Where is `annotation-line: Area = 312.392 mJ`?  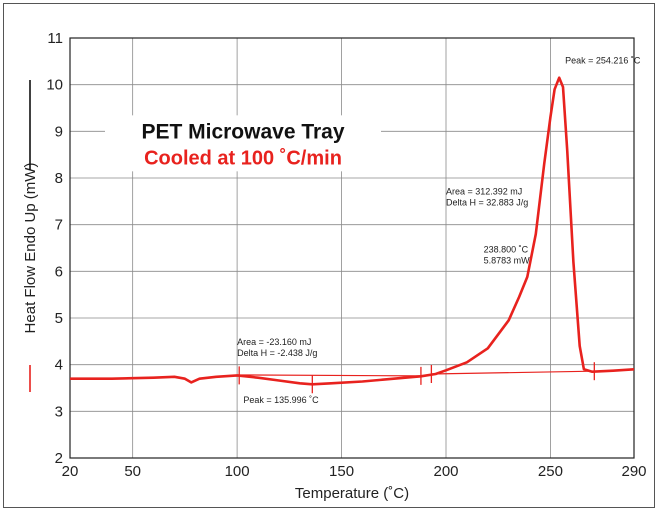 annotation-line: Area = 312.392 mJ is located at coordinates (484, 191).